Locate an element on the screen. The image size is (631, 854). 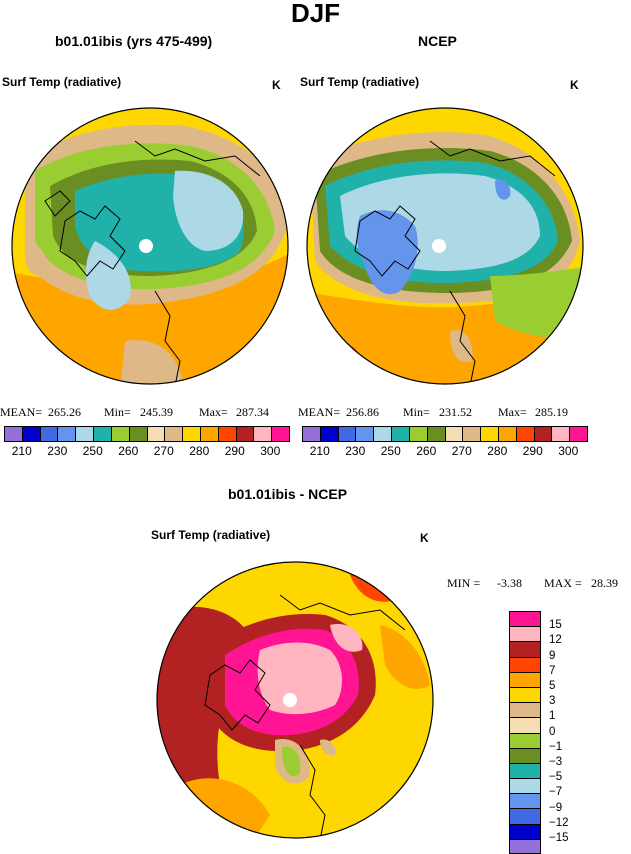
diff-panel-title: b01.01ibis - NCEP is located at coordinates (288, 494).